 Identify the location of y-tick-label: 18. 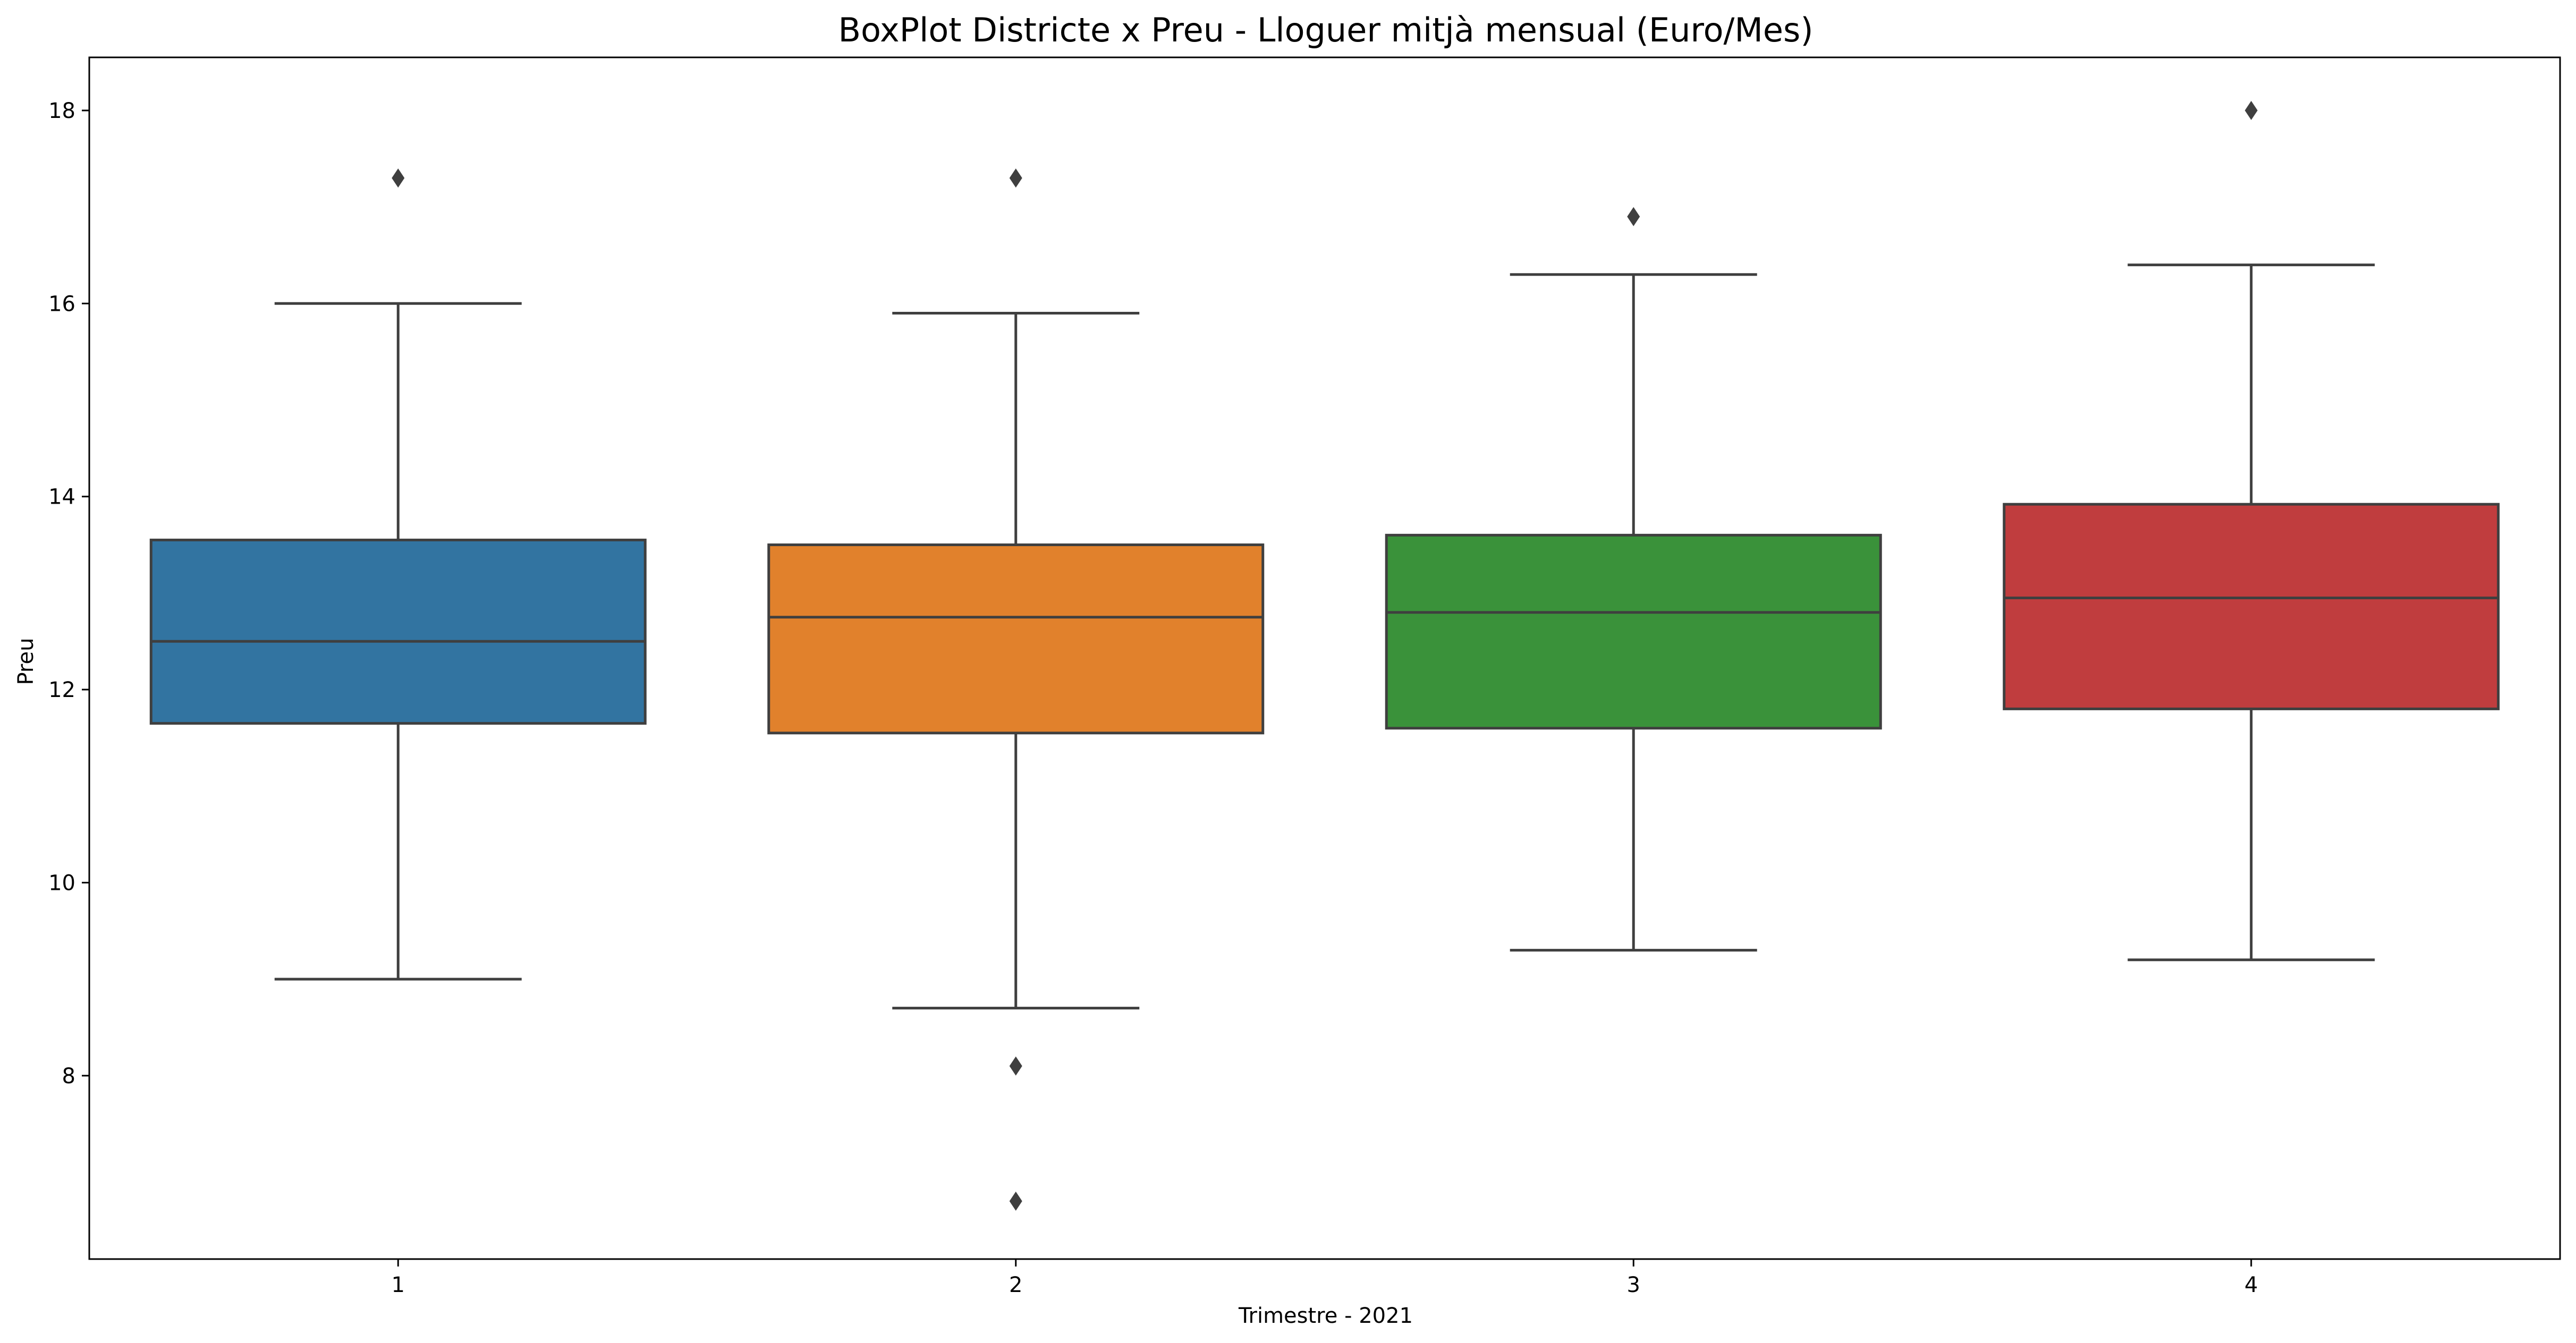
(61, 111).